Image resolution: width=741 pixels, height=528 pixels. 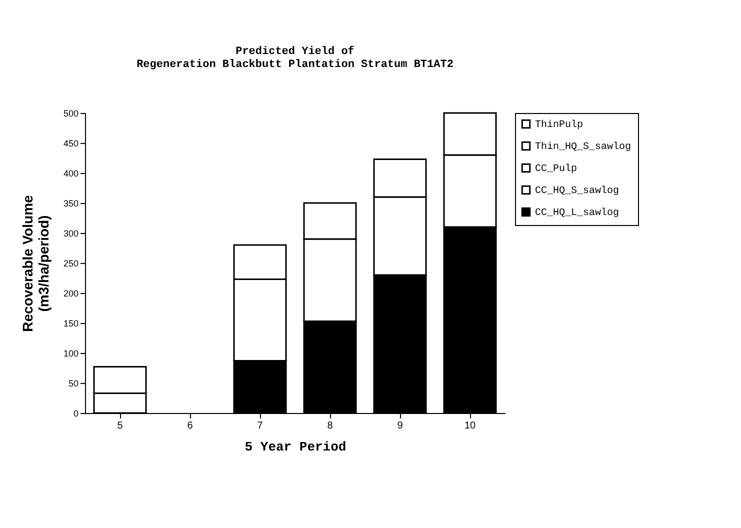 I want to click on y-tick-label: 400, so click(x=70, y=173).